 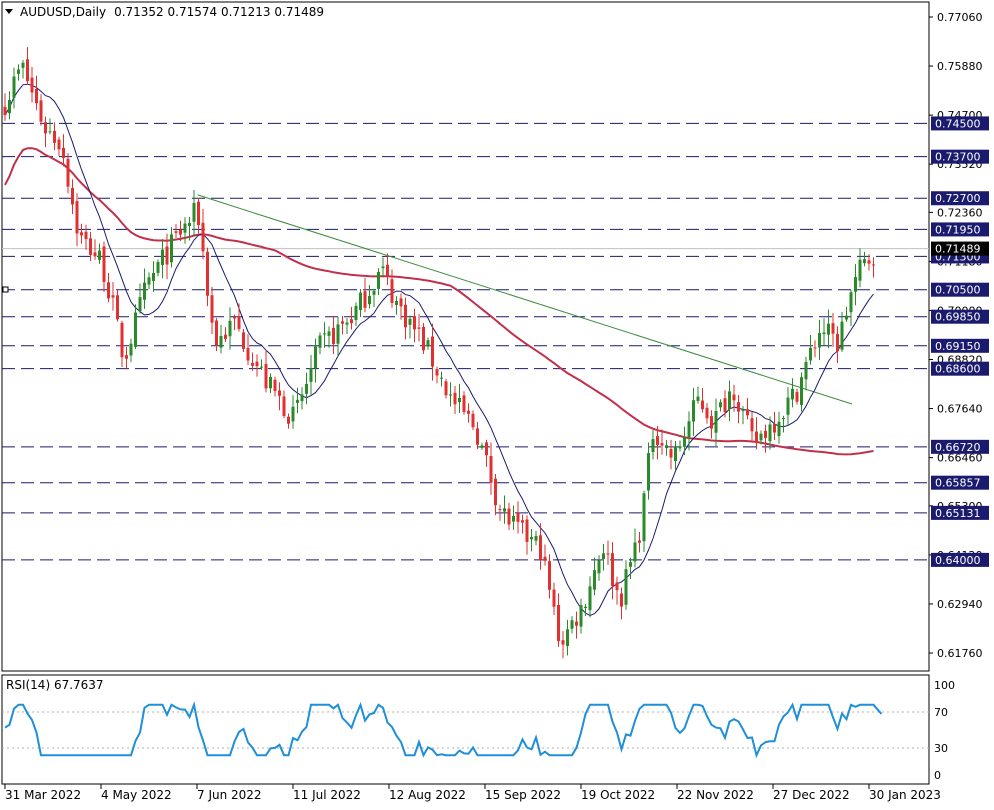 I want to click on level-label: 0.70500, so click(x=958, y=290).